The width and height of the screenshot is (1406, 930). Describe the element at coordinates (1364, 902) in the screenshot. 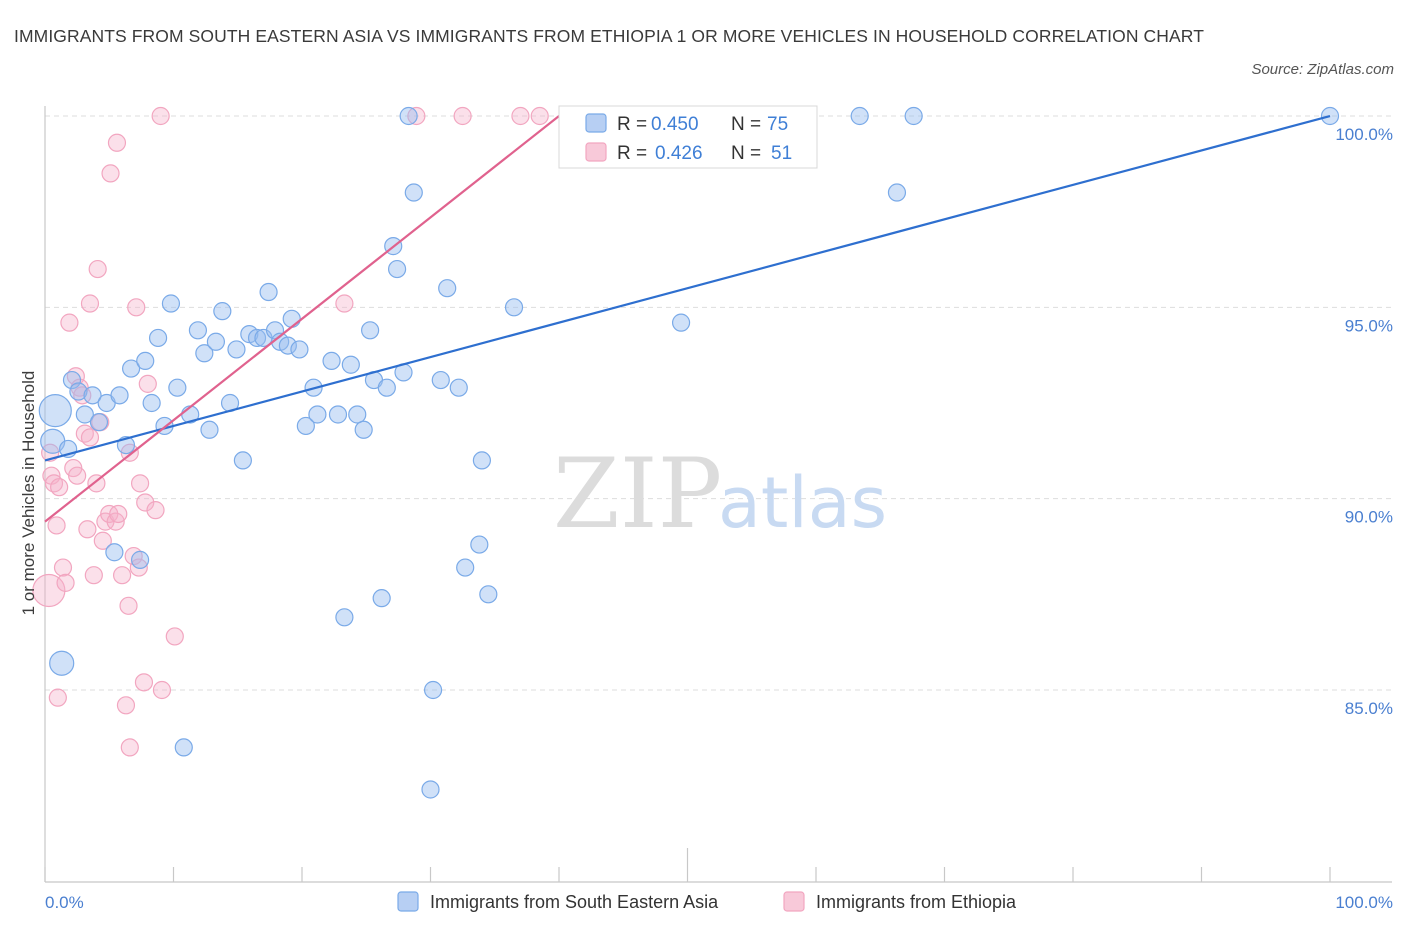

I see `x-tick-label: 100.0%` at that location.